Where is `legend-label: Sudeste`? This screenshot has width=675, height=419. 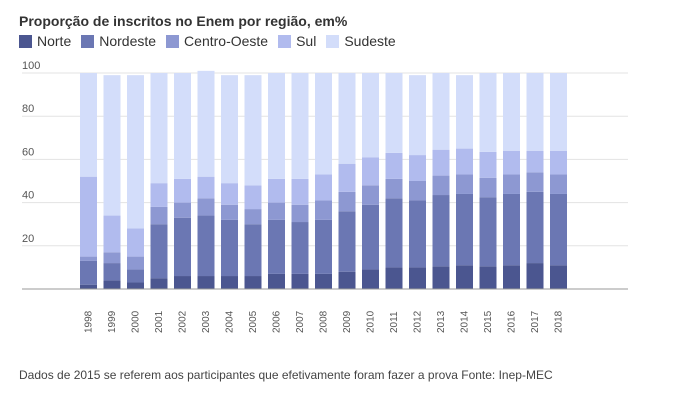
legend-label: Sudeste is located at coordinates (370, 41).